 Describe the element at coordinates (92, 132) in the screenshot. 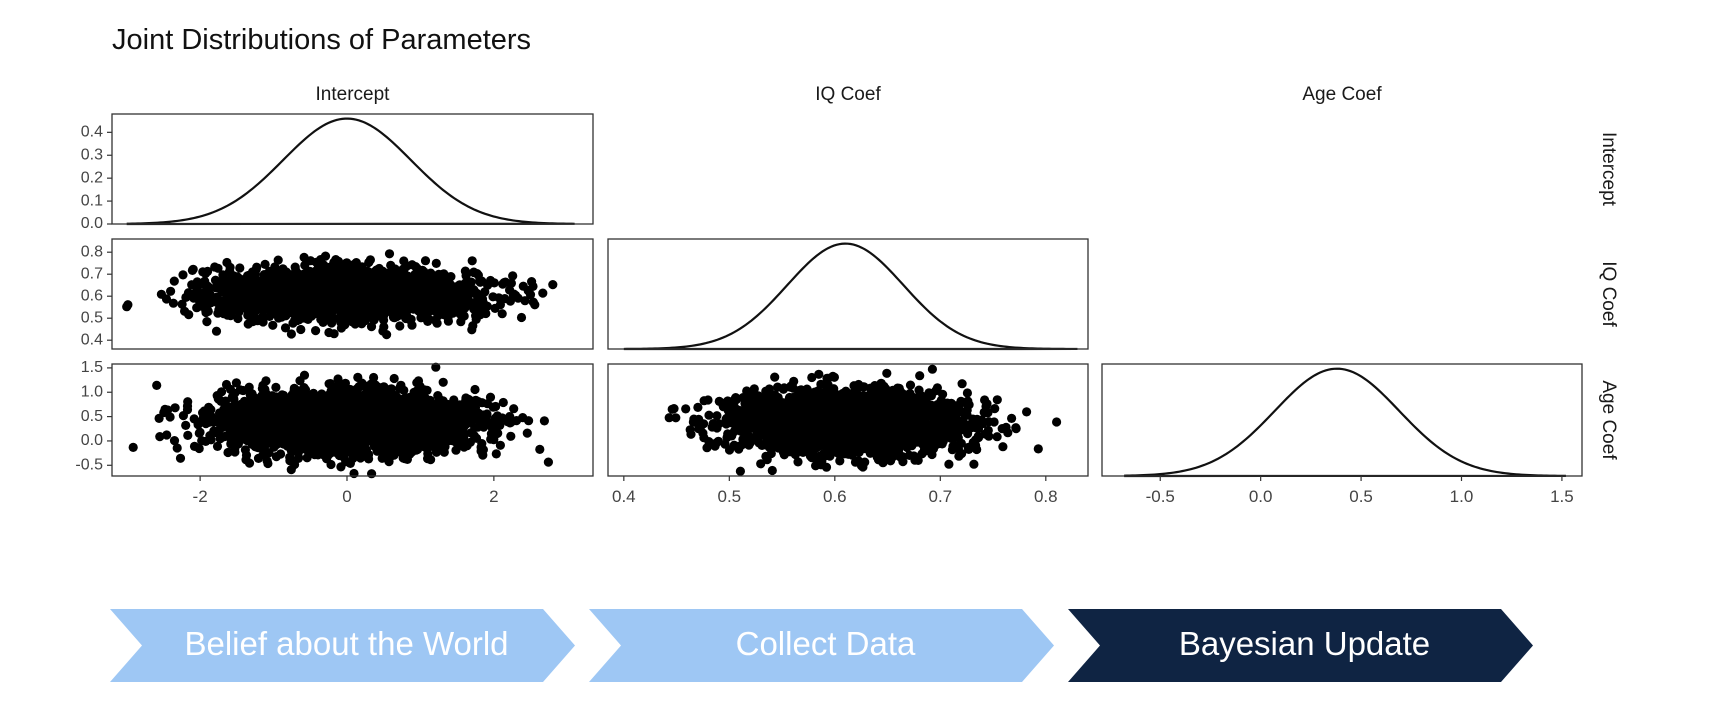

I see `y-tick-label: 0.4` at that location.